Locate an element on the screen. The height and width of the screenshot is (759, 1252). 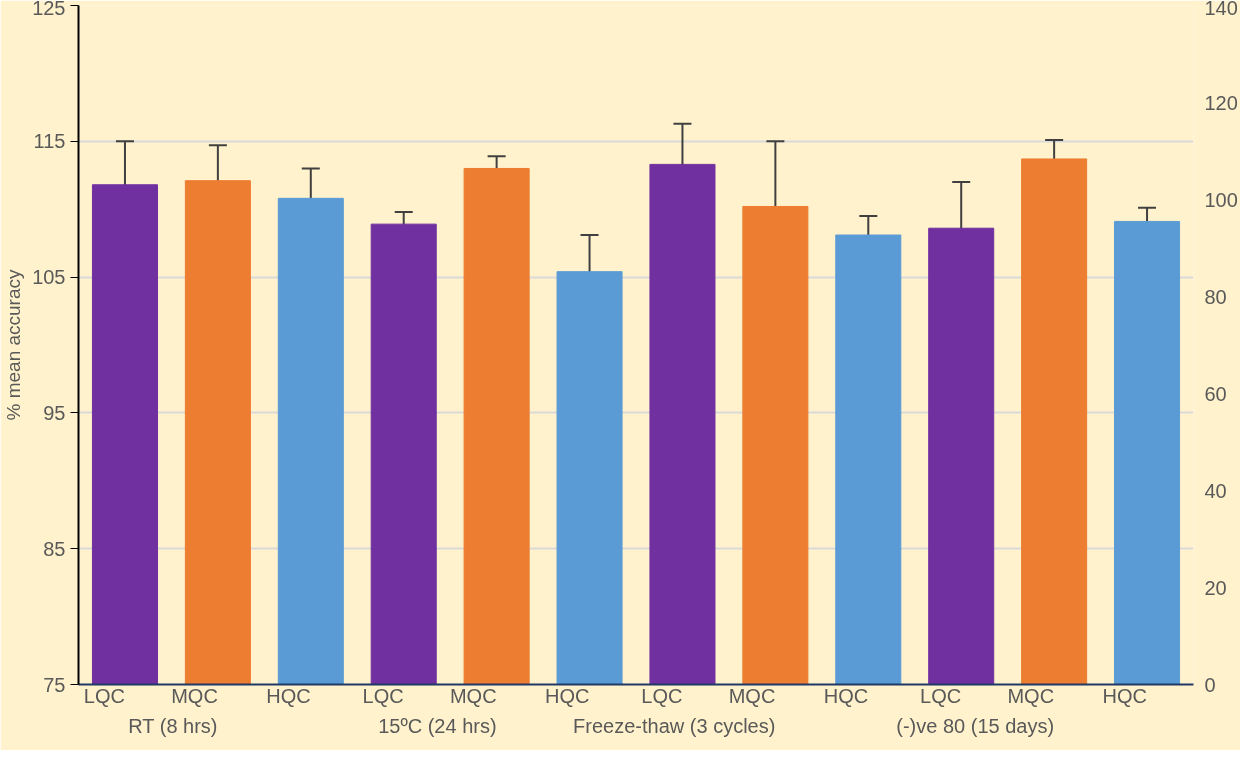
text: 15ºC (24 hrs) is located at coordinates (437, 725).